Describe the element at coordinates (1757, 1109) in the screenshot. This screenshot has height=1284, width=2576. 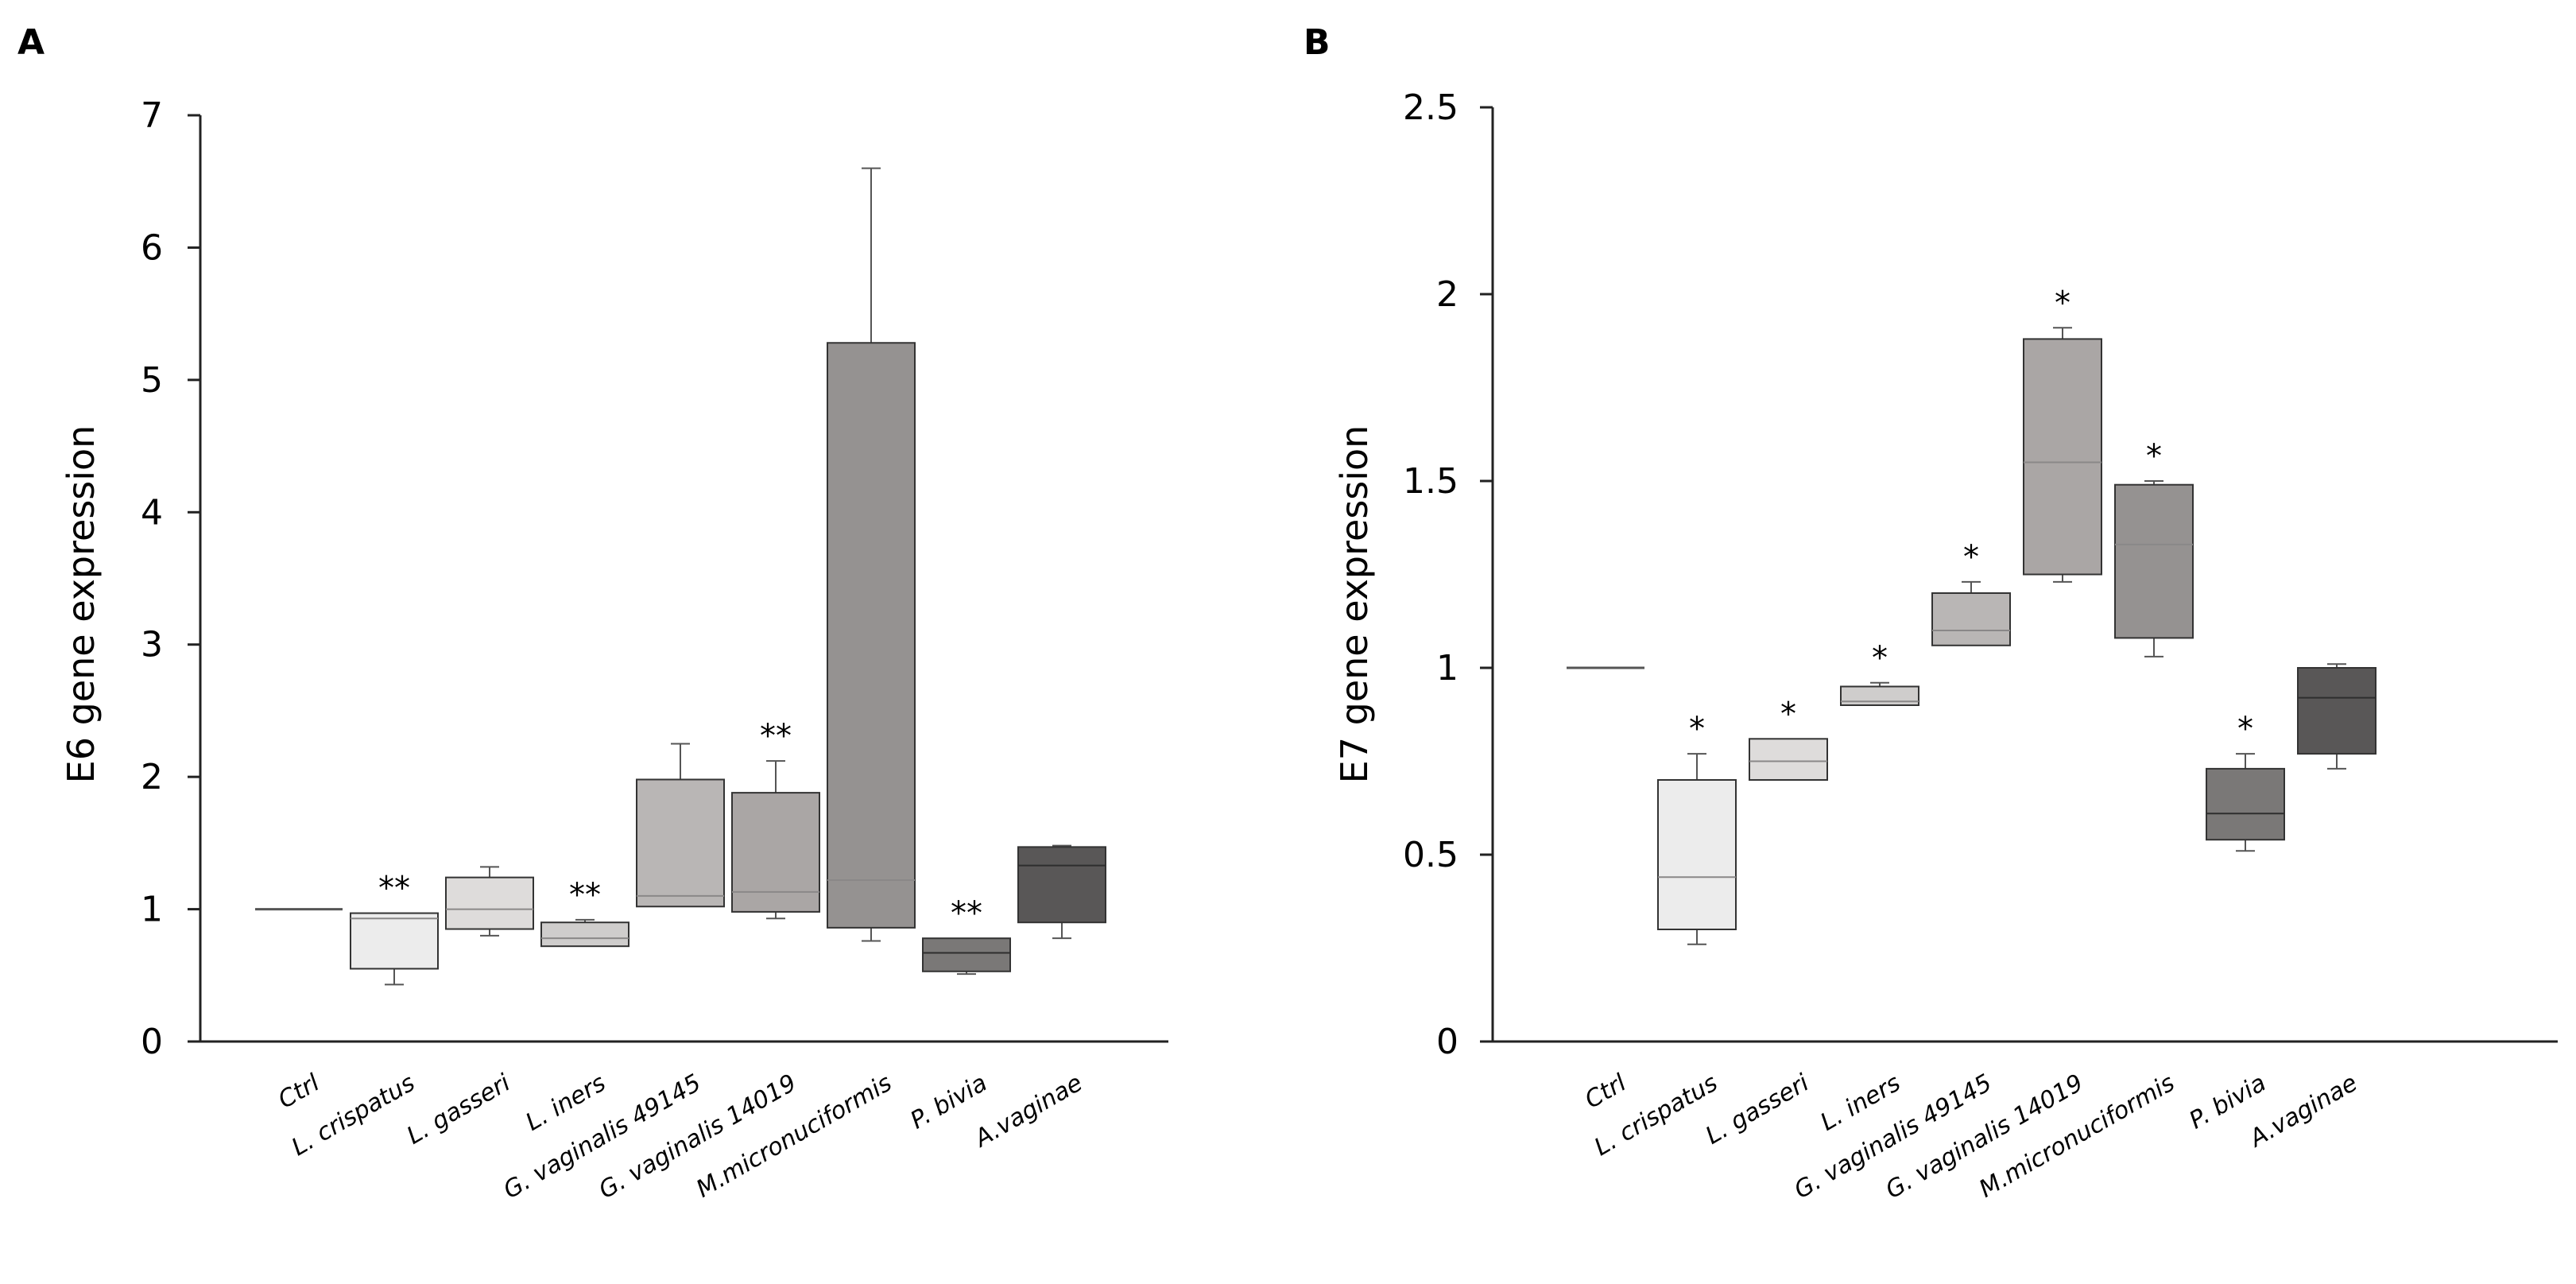
I see `panel-b-category-label: L. gasseri` at that location.